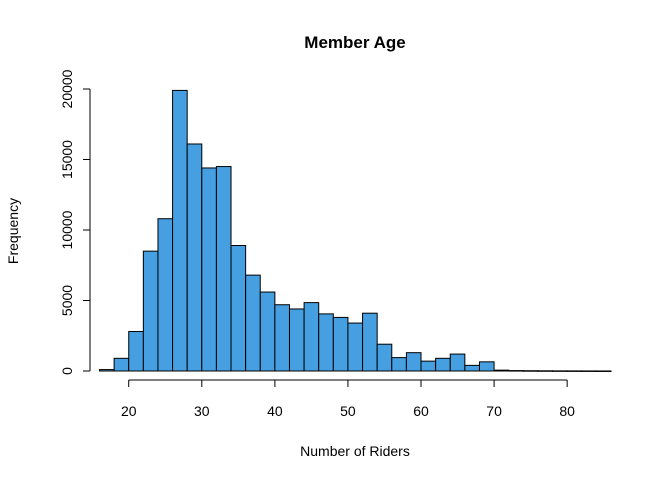 The height and width of the screenshot is (480, 672). What do you see at coordinates (67, 88) in the screenshot?
I see `y-tick-label: 20000` at bounding box center [67, 88].